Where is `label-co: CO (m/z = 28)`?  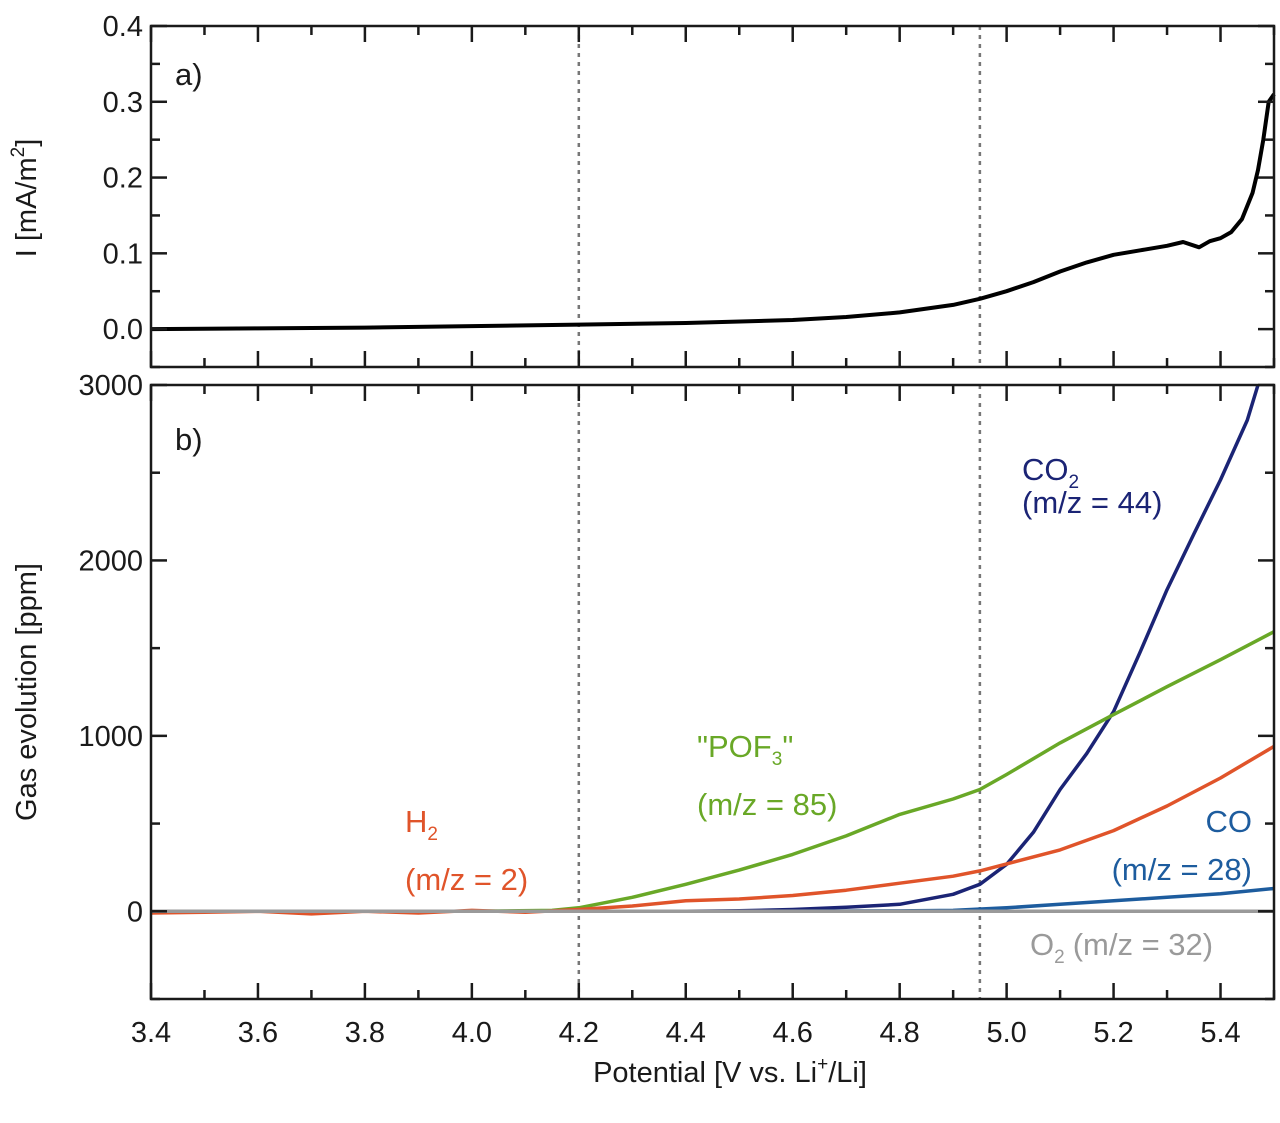 label-co: CO (m/z = 28) is located at coordinates (1182, 845).